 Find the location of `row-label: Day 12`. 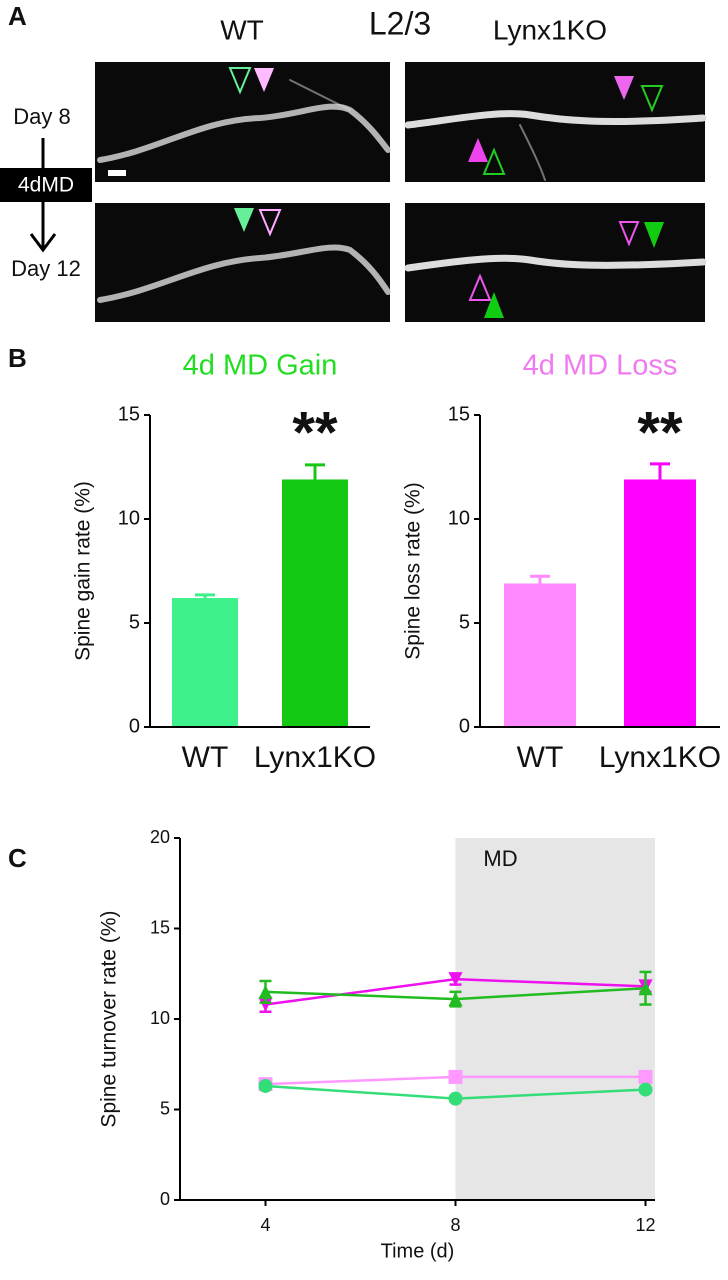

row-label: Day 12 is located at coordinates (46, 268).